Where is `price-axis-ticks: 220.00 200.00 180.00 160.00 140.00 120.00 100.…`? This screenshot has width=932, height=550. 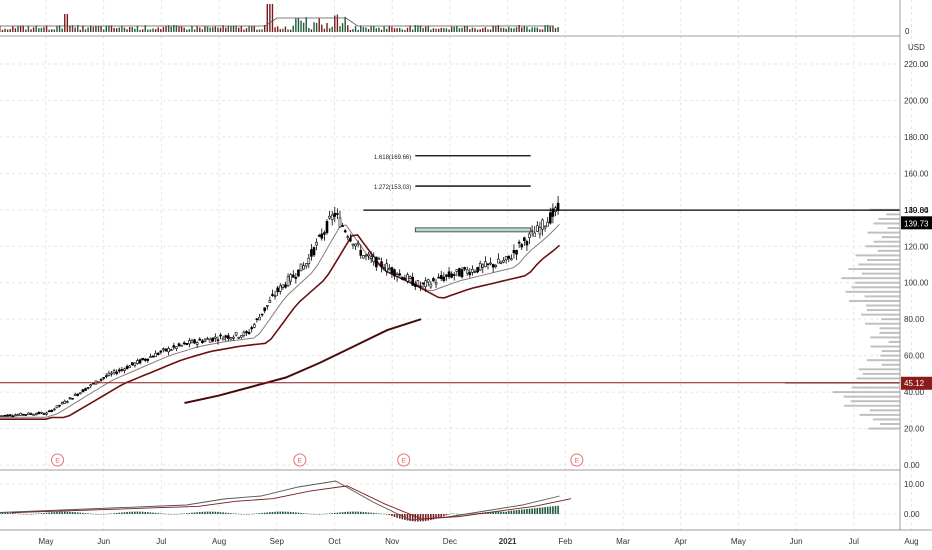
price-axis-ticks: 220.00 200.00 180.00 160.00 140.00 120.00 100.… is located at coordinates (916, 265).